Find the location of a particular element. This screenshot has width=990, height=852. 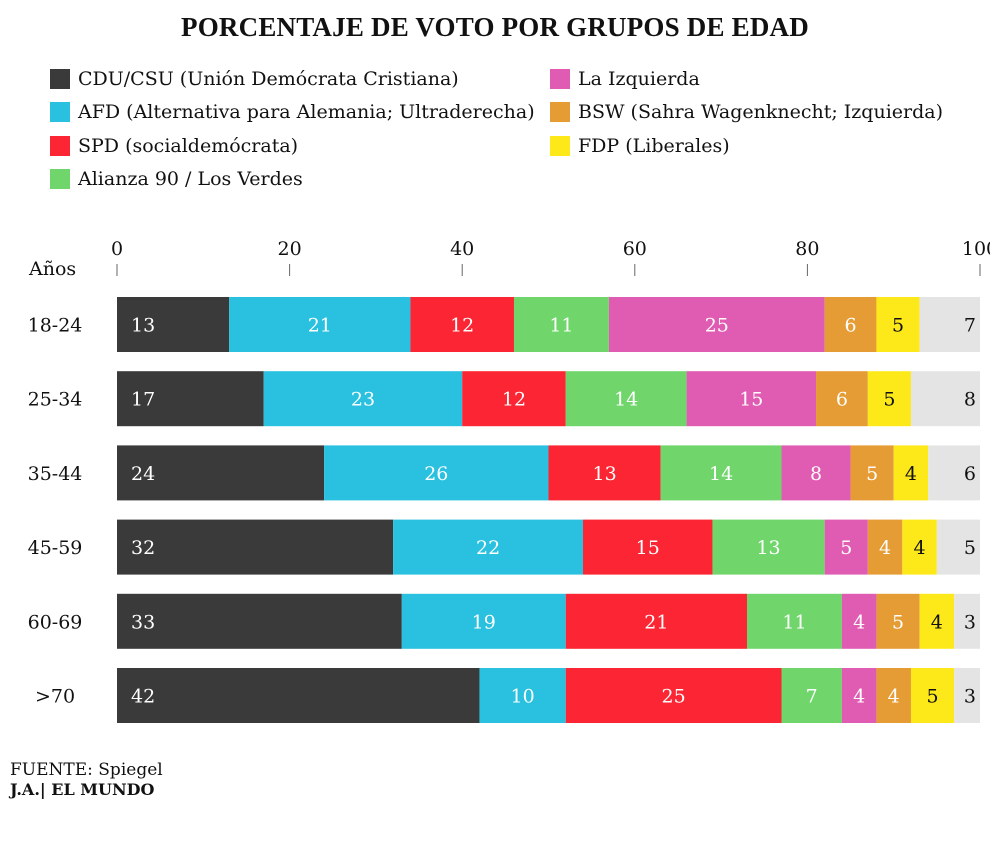

legend-label-verdes: Alianza 90 / Los Verdes is located at coordinates (190, 179).